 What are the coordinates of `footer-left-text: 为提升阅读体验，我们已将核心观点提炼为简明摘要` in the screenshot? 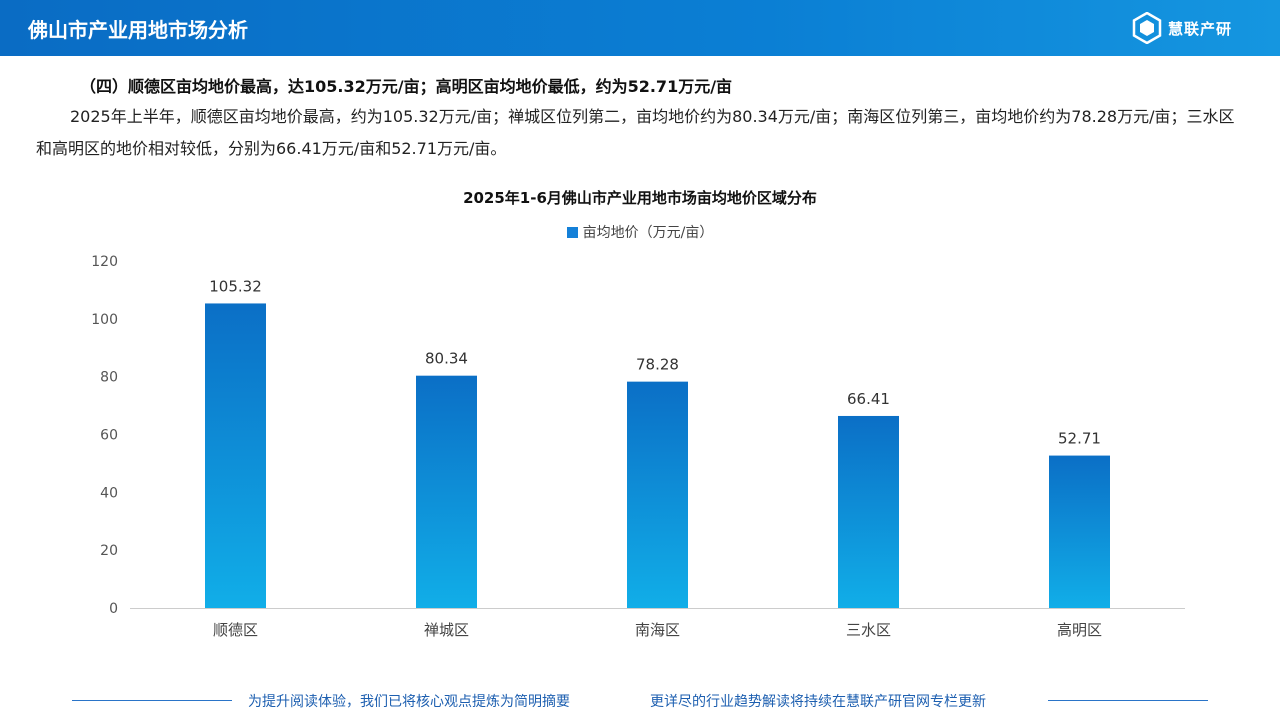 It's located at (409, 702).